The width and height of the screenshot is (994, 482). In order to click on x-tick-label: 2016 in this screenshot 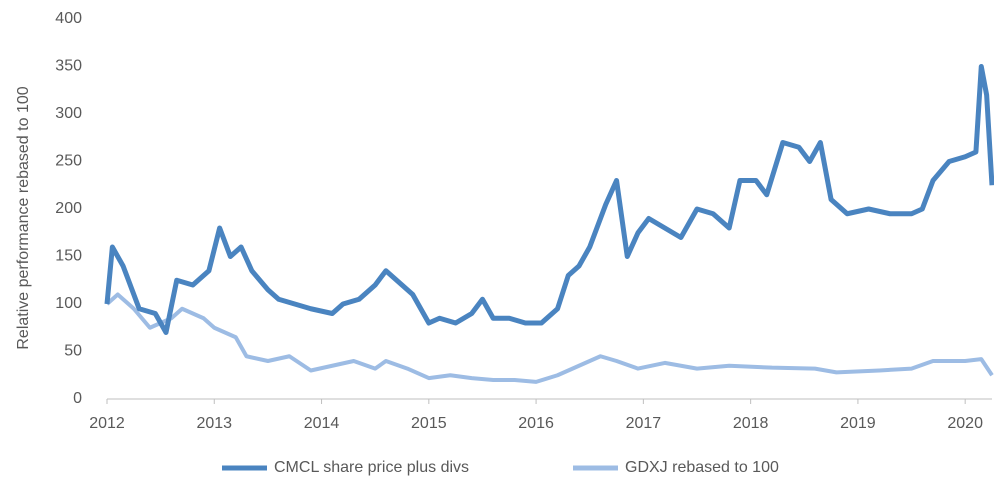, I will do `click(536, 423)`.